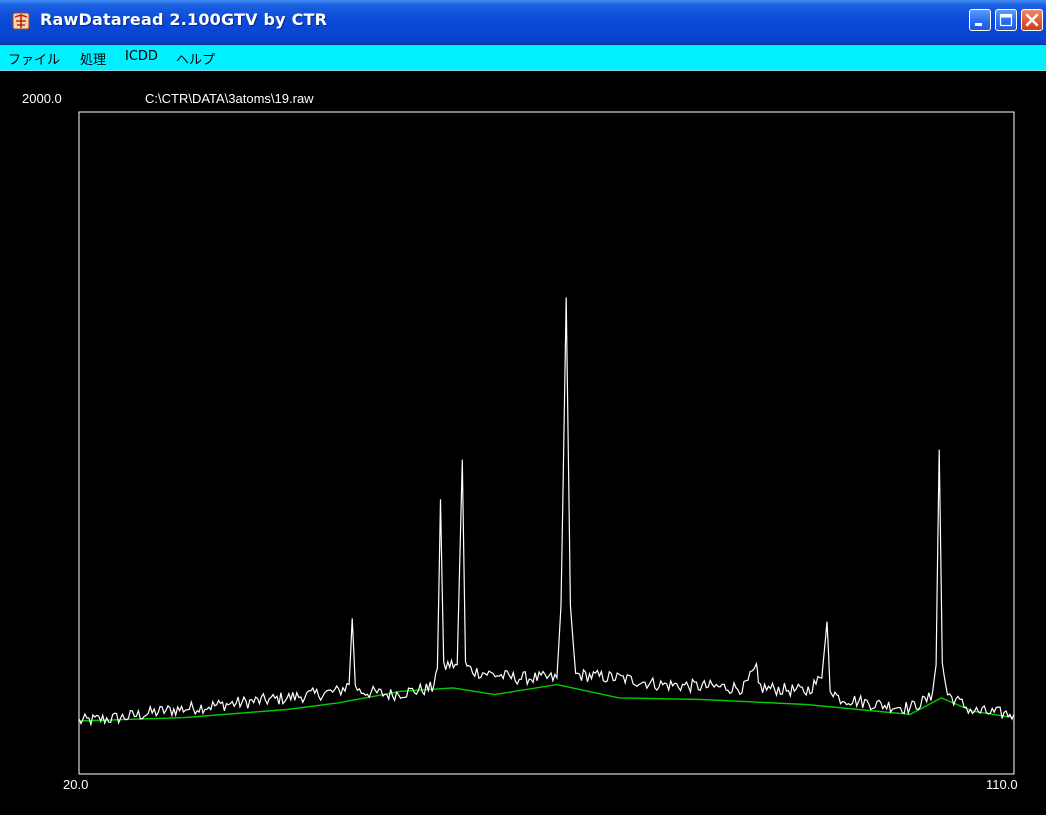 The width and height of the screenshot is (1046, 815). I want to click on close-icon, so click(1032, 20).